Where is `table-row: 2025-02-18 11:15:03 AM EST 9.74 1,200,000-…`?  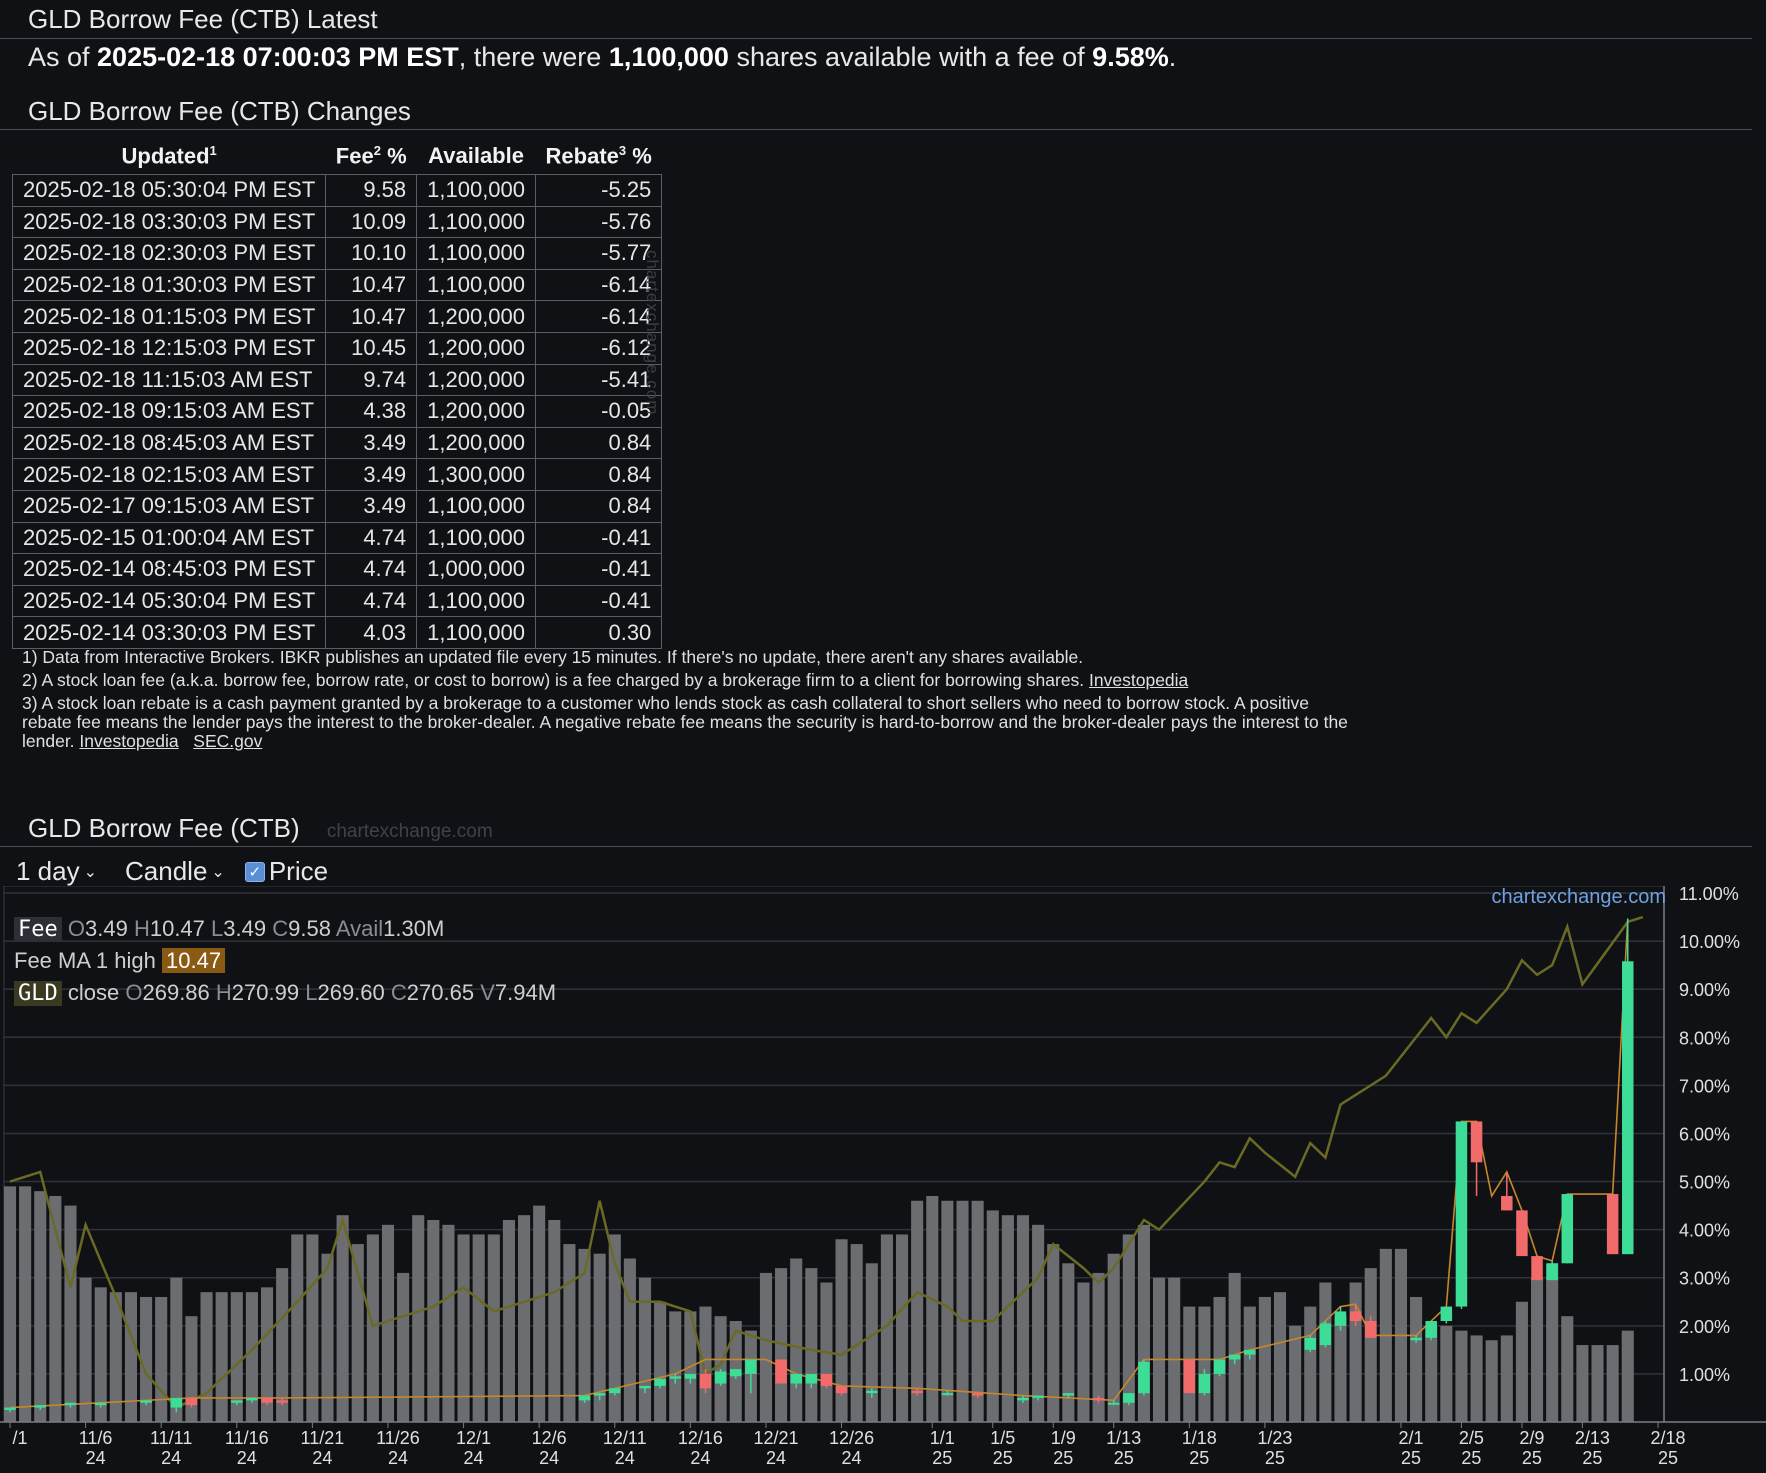 table-row: 2025-02-18 11:15:03 AM EST 9.74 1,200,000-… is located at coordinates (337, 380).